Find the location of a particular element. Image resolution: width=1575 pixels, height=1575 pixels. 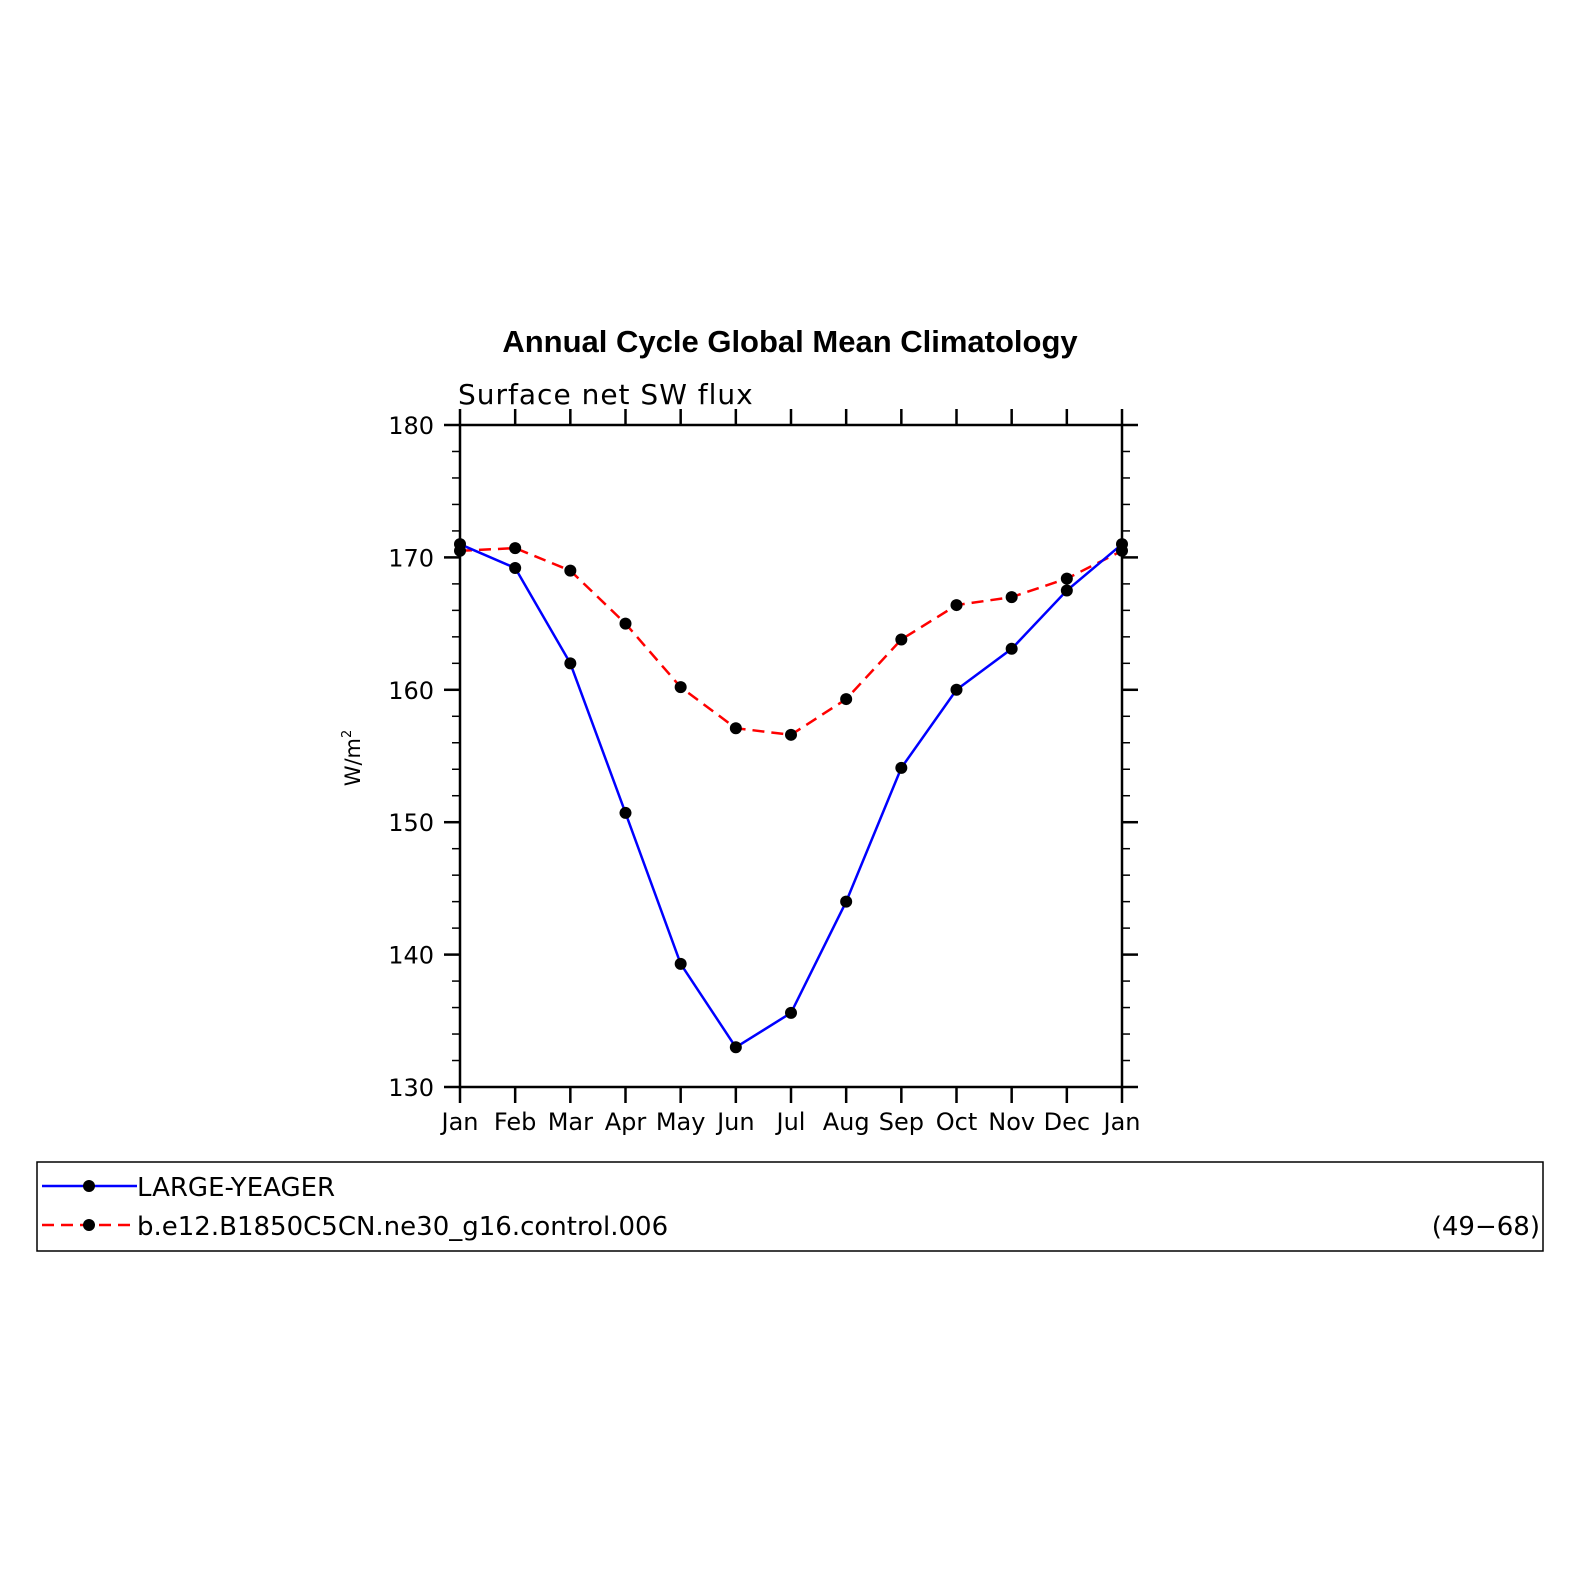

y-tick-label: 170 is located at coordinates (411, 558).